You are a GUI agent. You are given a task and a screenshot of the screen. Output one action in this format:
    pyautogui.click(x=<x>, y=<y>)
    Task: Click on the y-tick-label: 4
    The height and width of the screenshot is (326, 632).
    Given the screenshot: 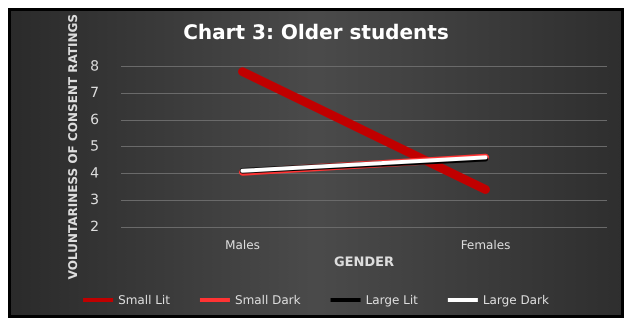 What is the action you would take?
    pyautogui.click(x=95, y=173)
    